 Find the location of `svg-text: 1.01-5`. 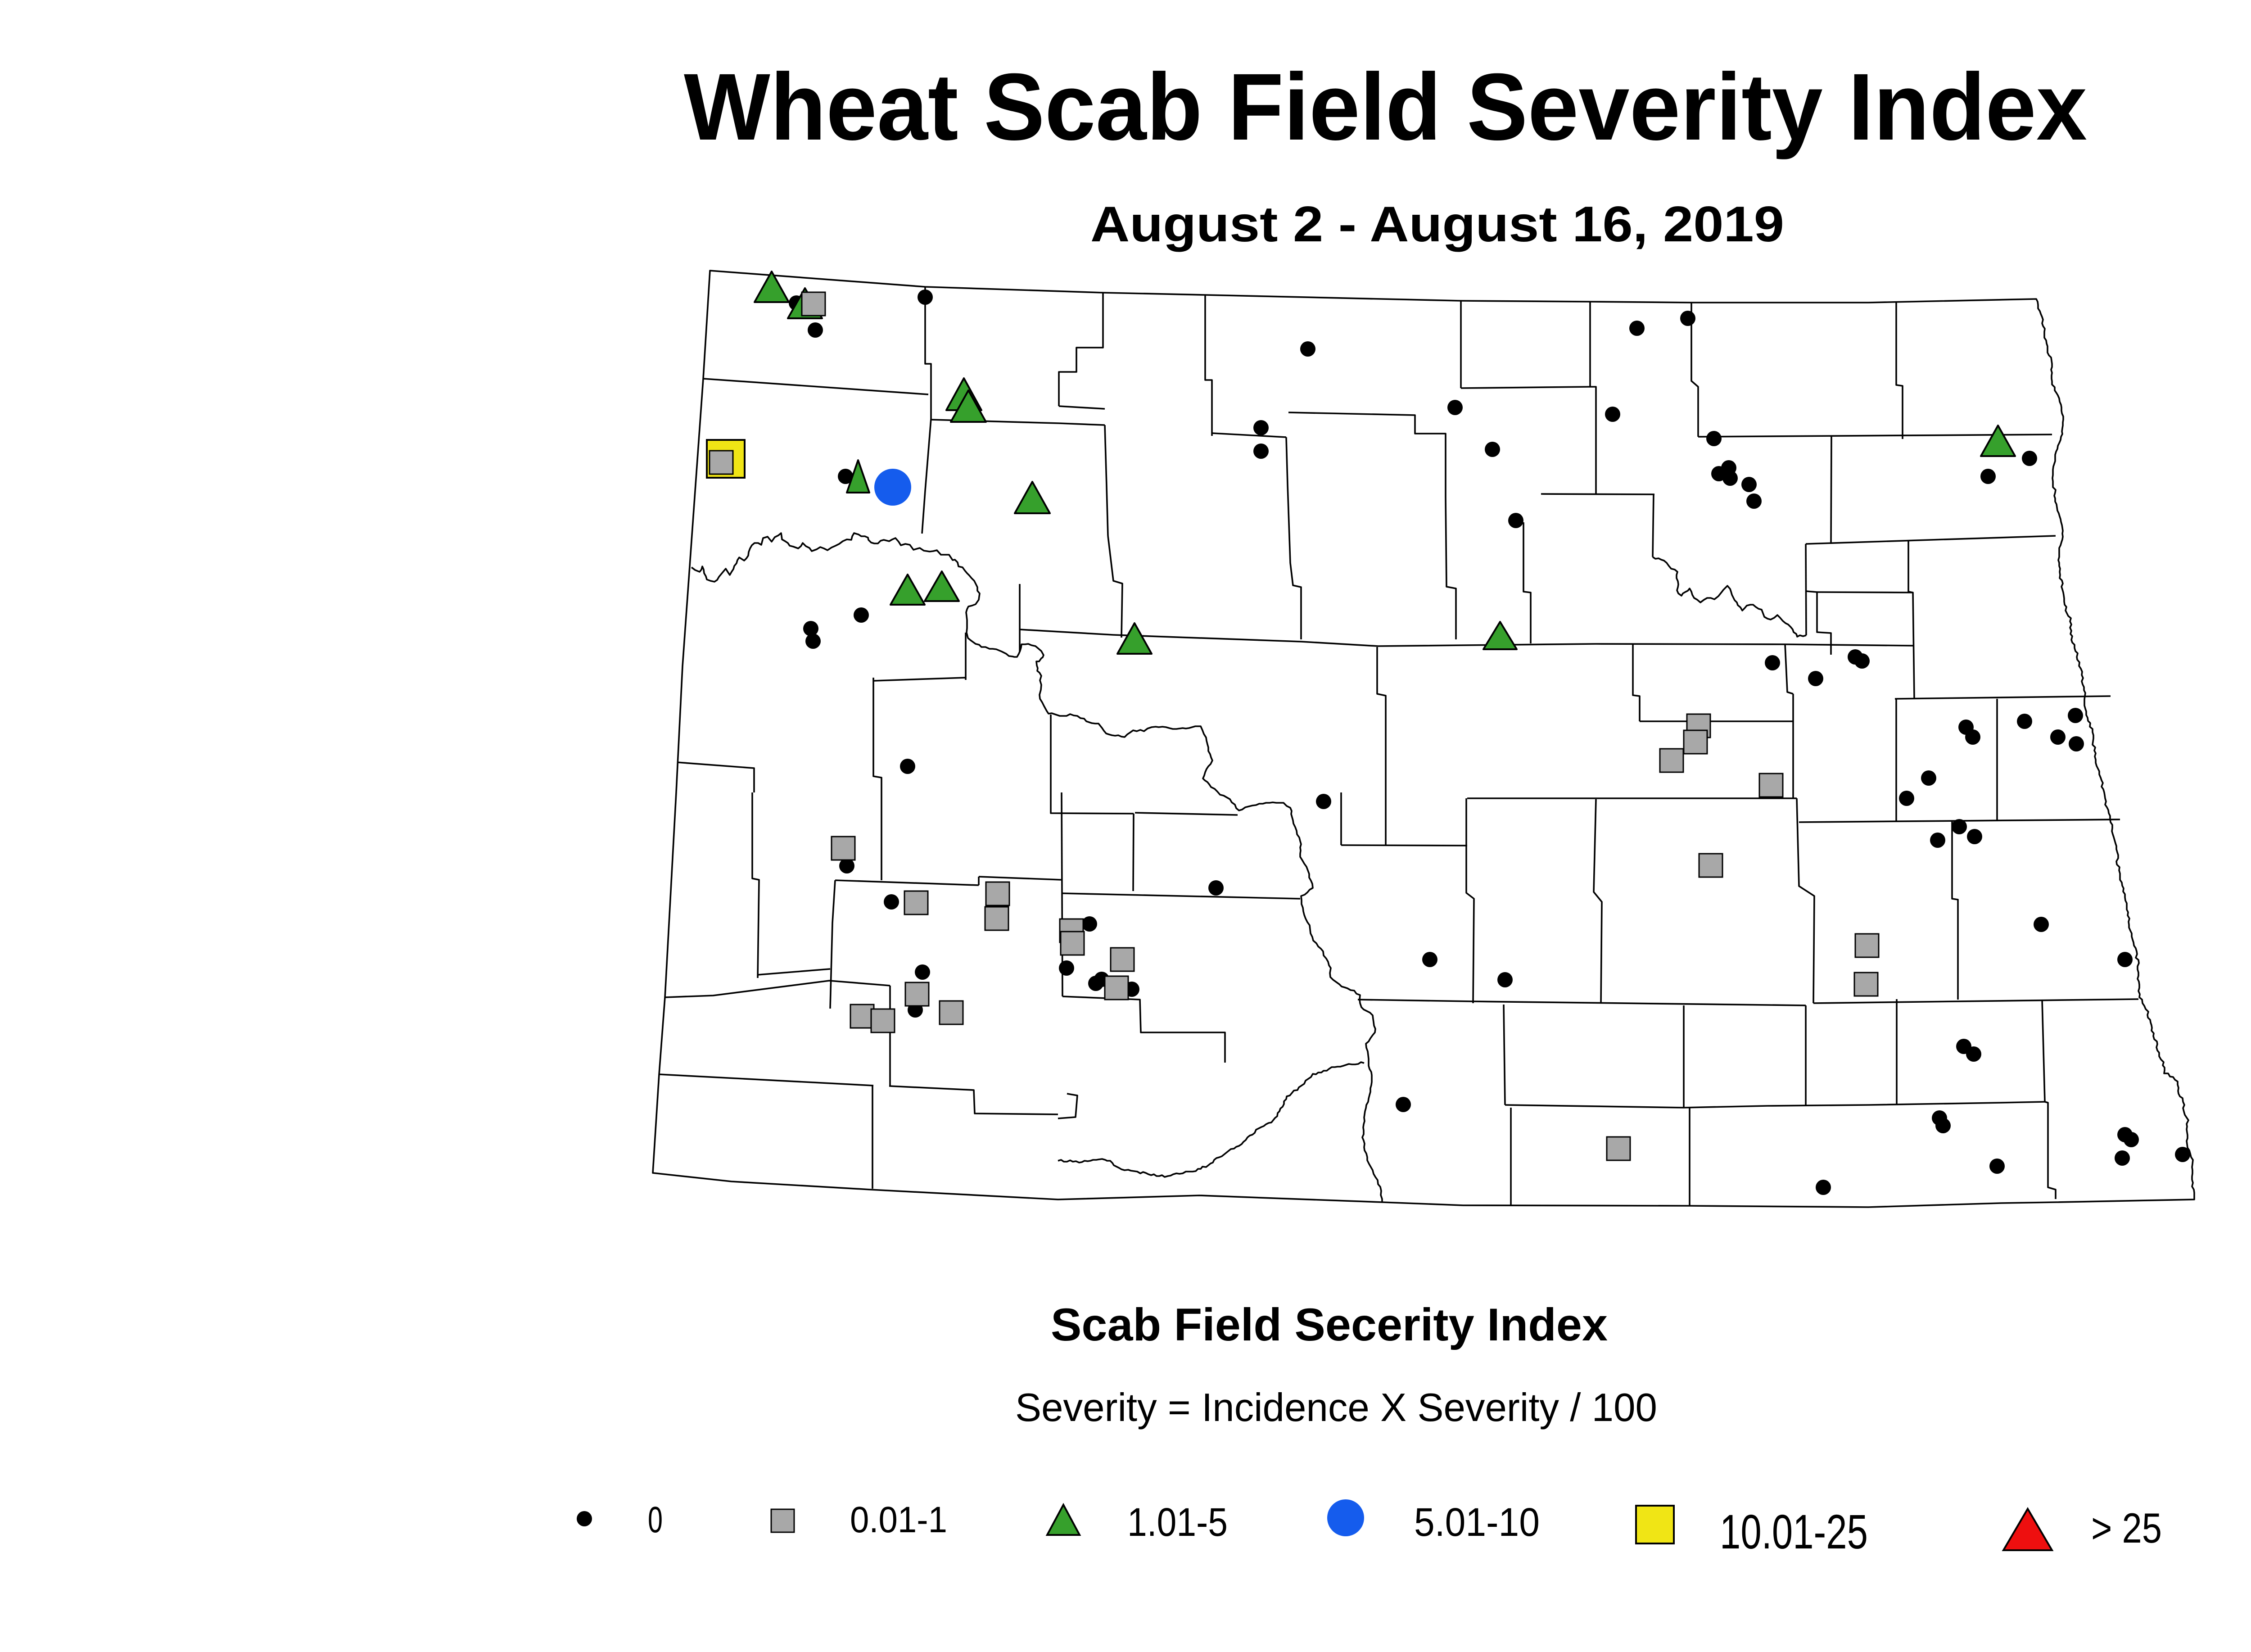

svg-text: 1.01-5 is located at coordinates (1177, 1521).